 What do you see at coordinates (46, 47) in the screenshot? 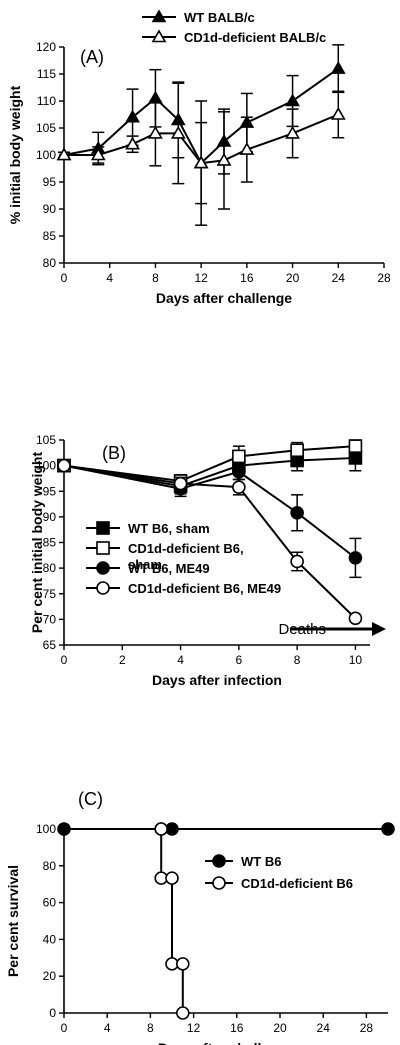
I see `y-tick-label: 120` at bounding box center [46, 47].